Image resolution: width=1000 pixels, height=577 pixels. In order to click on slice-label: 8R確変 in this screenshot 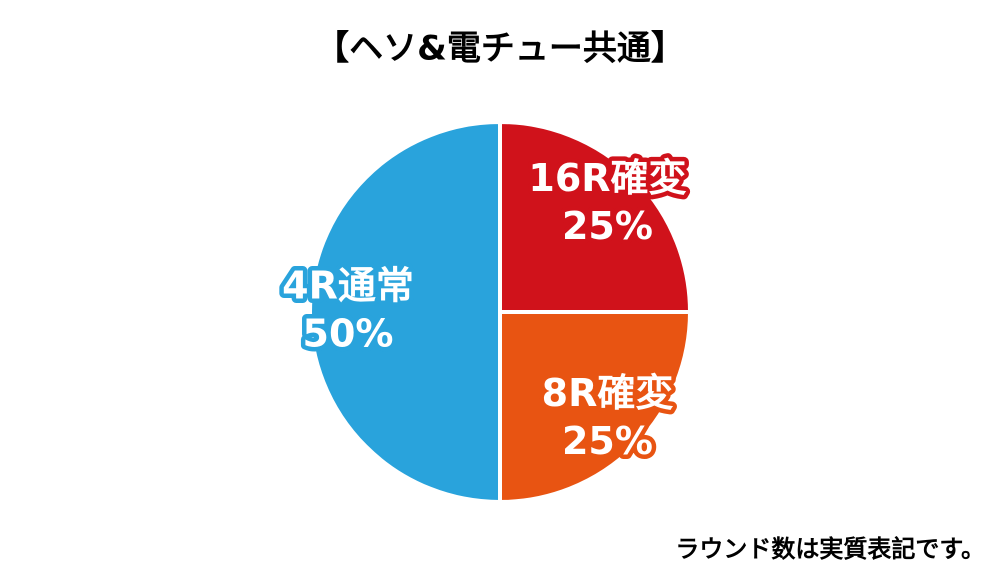, I will do `click(608, 393)`.